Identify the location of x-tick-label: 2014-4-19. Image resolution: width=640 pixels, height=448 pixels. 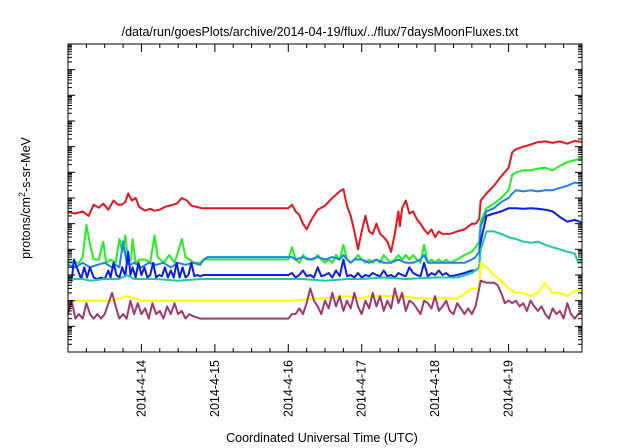
(509, 388).